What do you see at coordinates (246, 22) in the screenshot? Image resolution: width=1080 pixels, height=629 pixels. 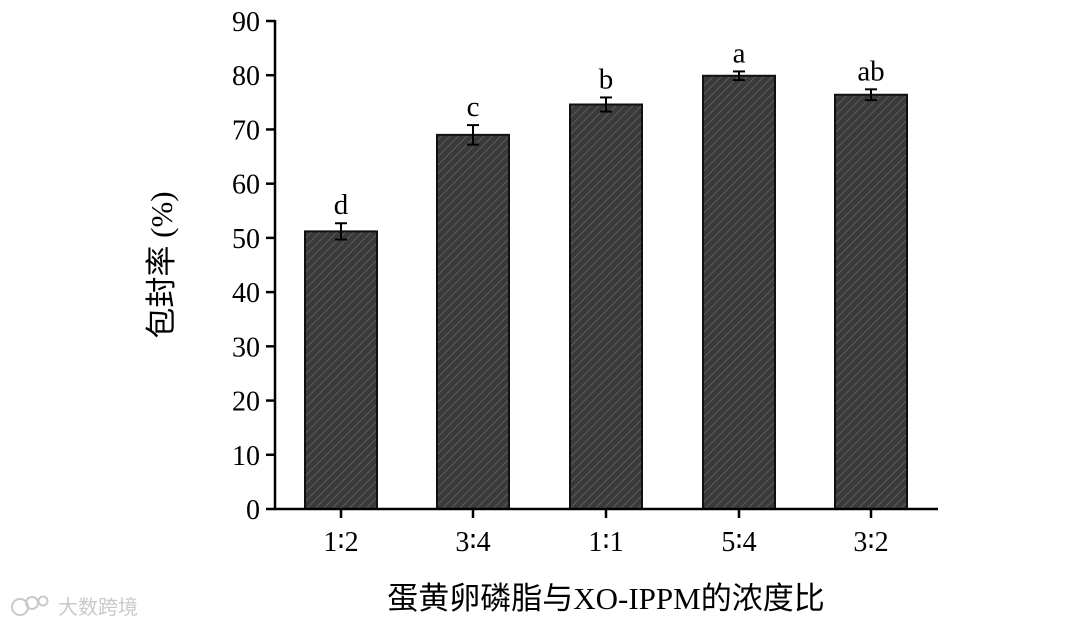 I see `y-tick-label-90: 90` at bounding box center [246, 22].